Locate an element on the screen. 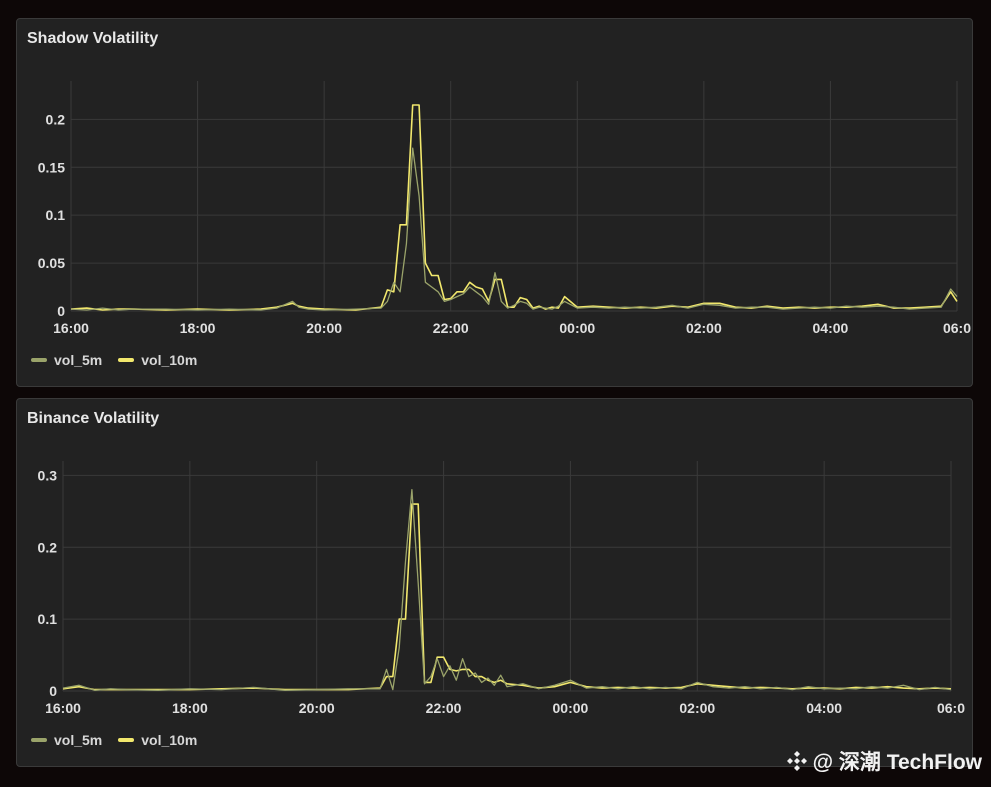 This screenshot has width=991, height=787. y-tick-label: 0.05 is located at coordinates (51, 263).